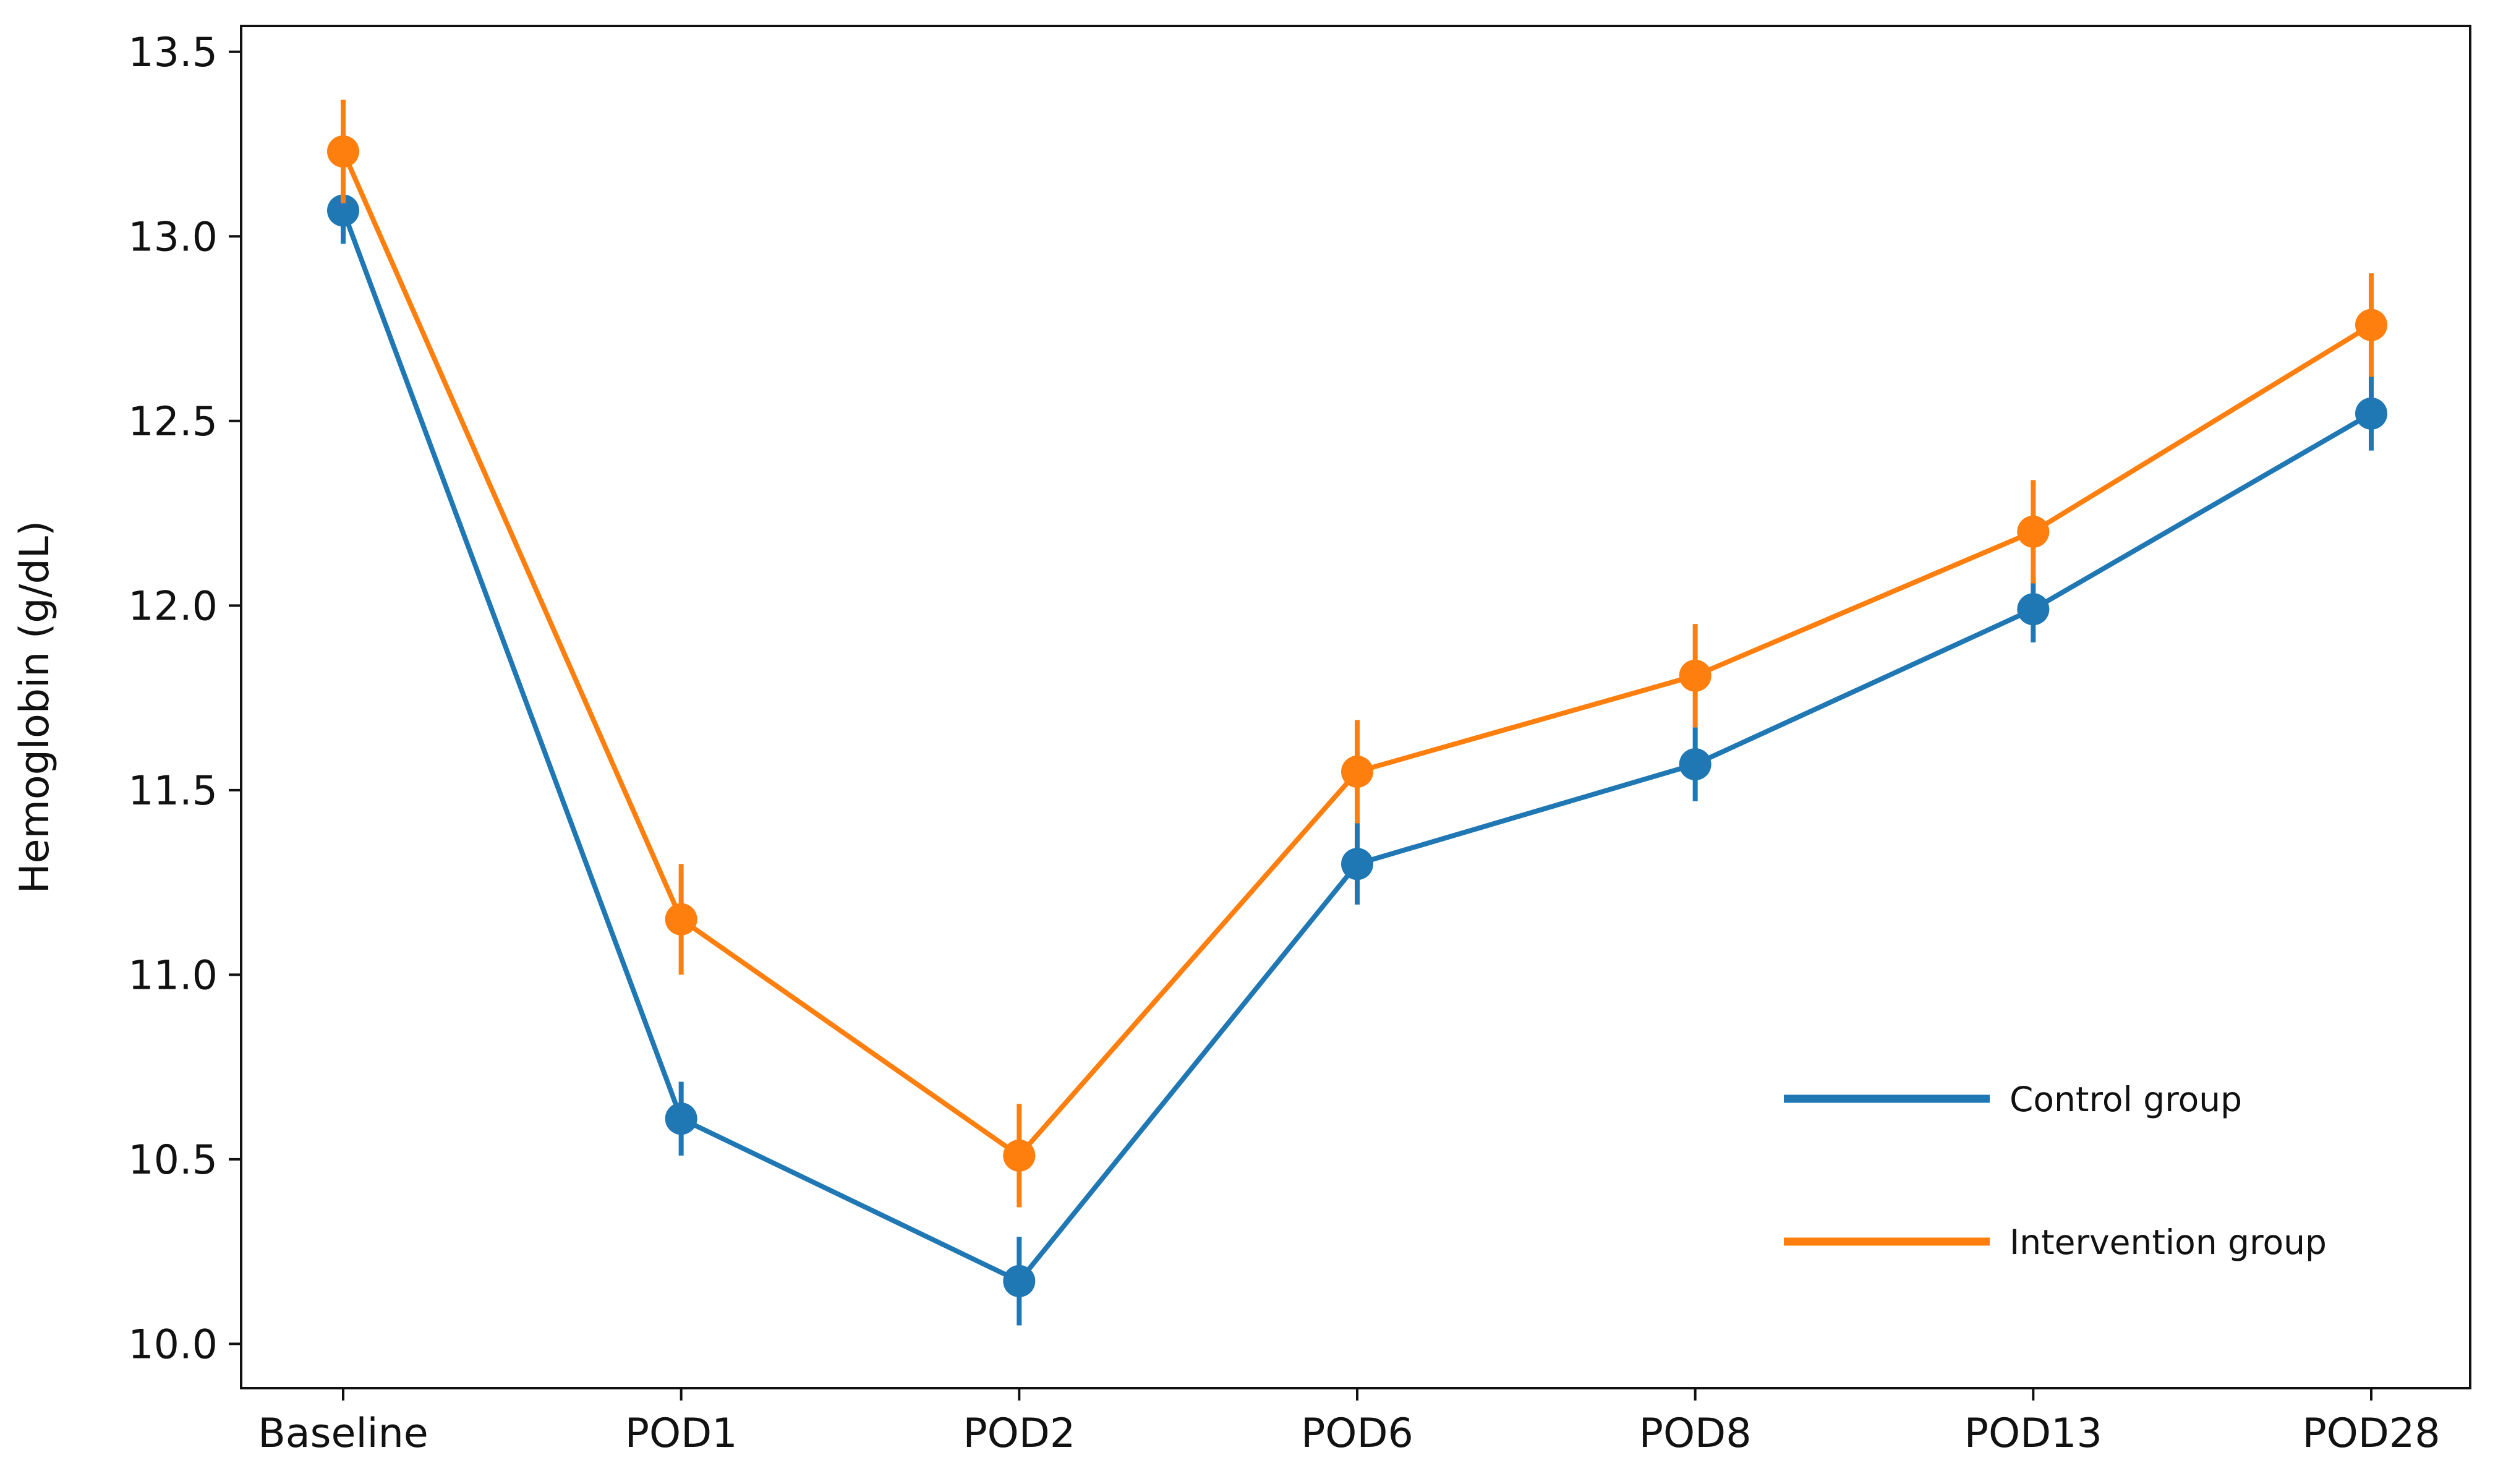  I want to click on y-tick-label: 11.0, so click(173, 975).